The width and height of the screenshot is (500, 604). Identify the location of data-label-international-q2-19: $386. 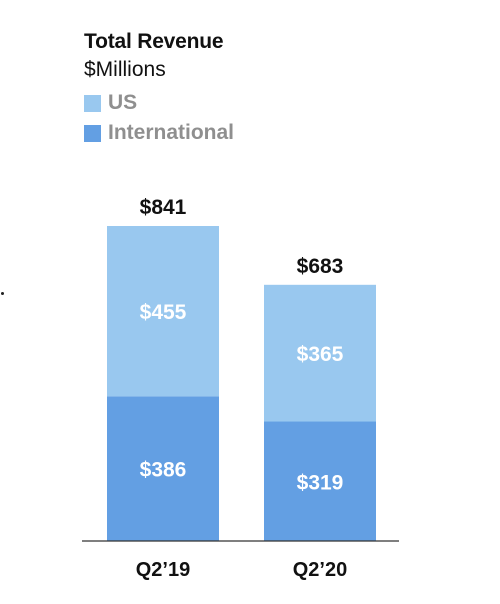
(163, 470).